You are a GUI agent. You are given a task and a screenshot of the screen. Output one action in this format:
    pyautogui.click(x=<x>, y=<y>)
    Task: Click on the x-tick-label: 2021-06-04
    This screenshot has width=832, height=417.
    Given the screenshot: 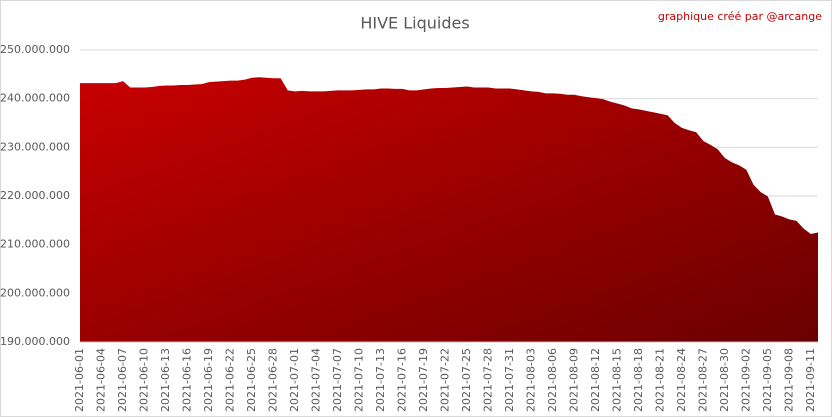 What is the action you would take?
    pyautogui.click(x=100, y=380)
    